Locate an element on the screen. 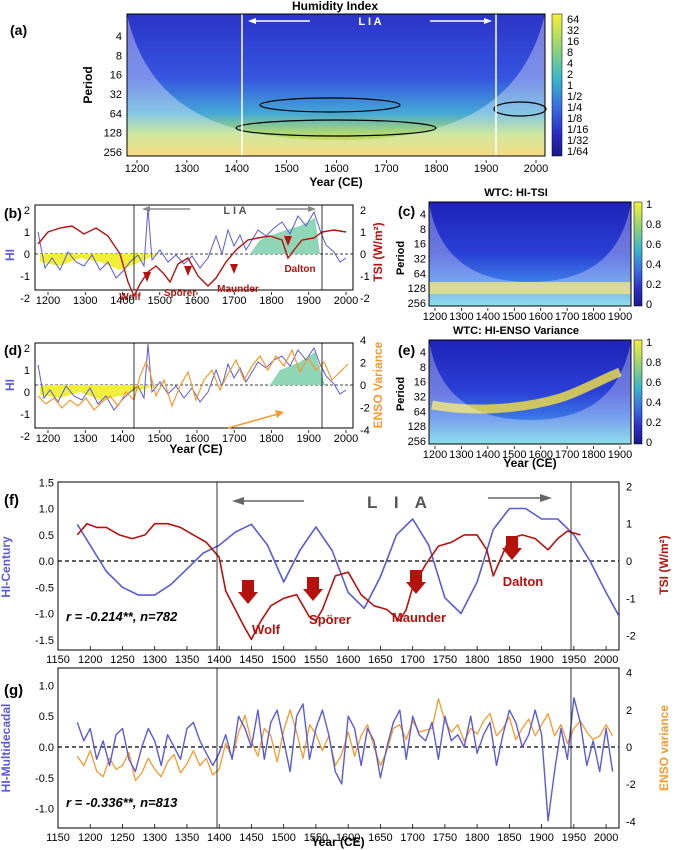 The width and height of the screenshot is (679, 850). panel-d-trend-arrow is located at coordinates (253, 421).